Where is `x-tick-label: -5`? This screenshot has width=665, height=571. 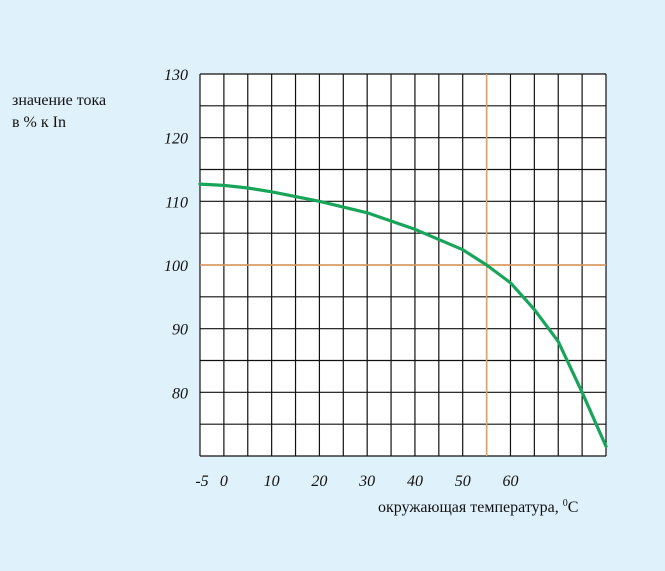 x-tick-label: -5 is located at coordinates (201, 481).